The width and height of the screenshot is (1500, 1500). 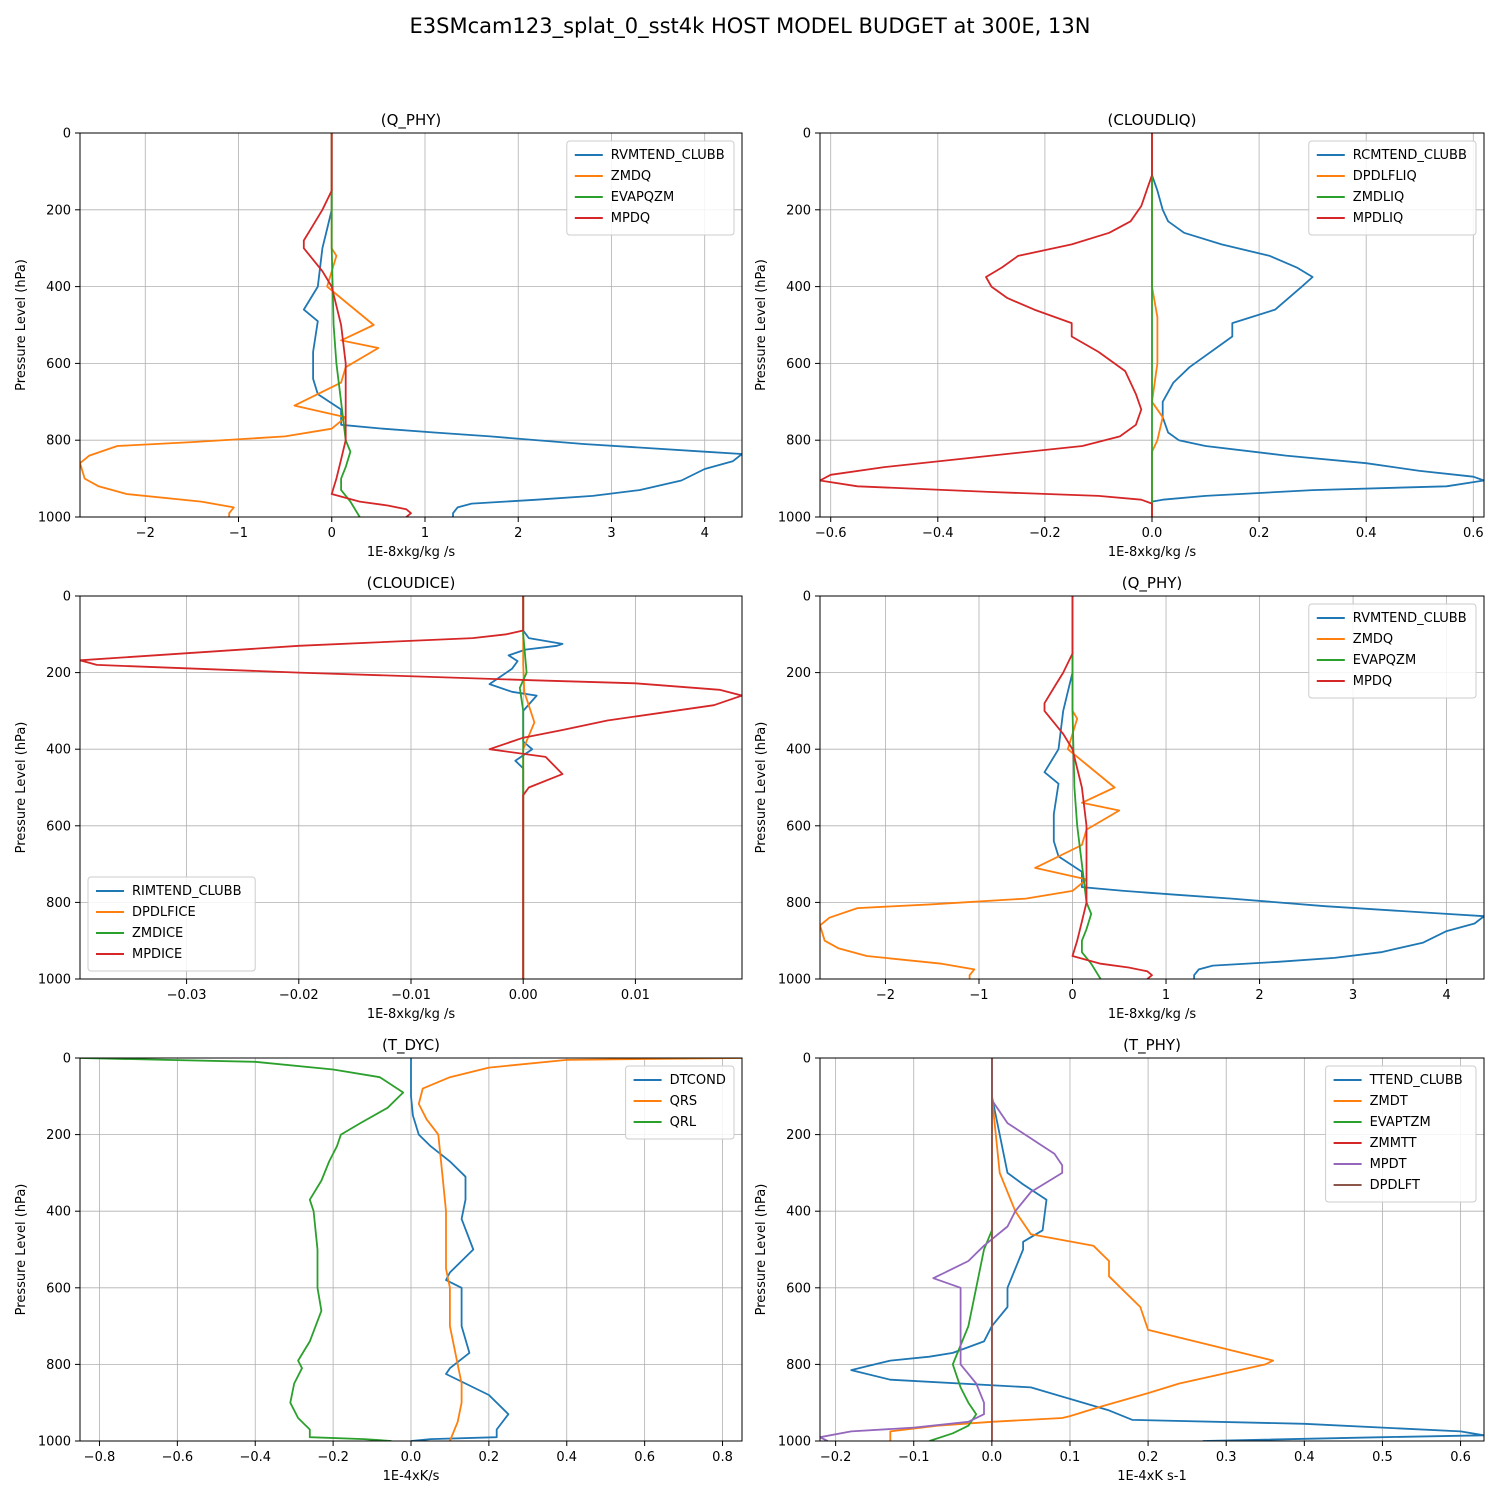 I want to click on panel-title: (CLOUDLIQ), so click(x=1152, y=120).